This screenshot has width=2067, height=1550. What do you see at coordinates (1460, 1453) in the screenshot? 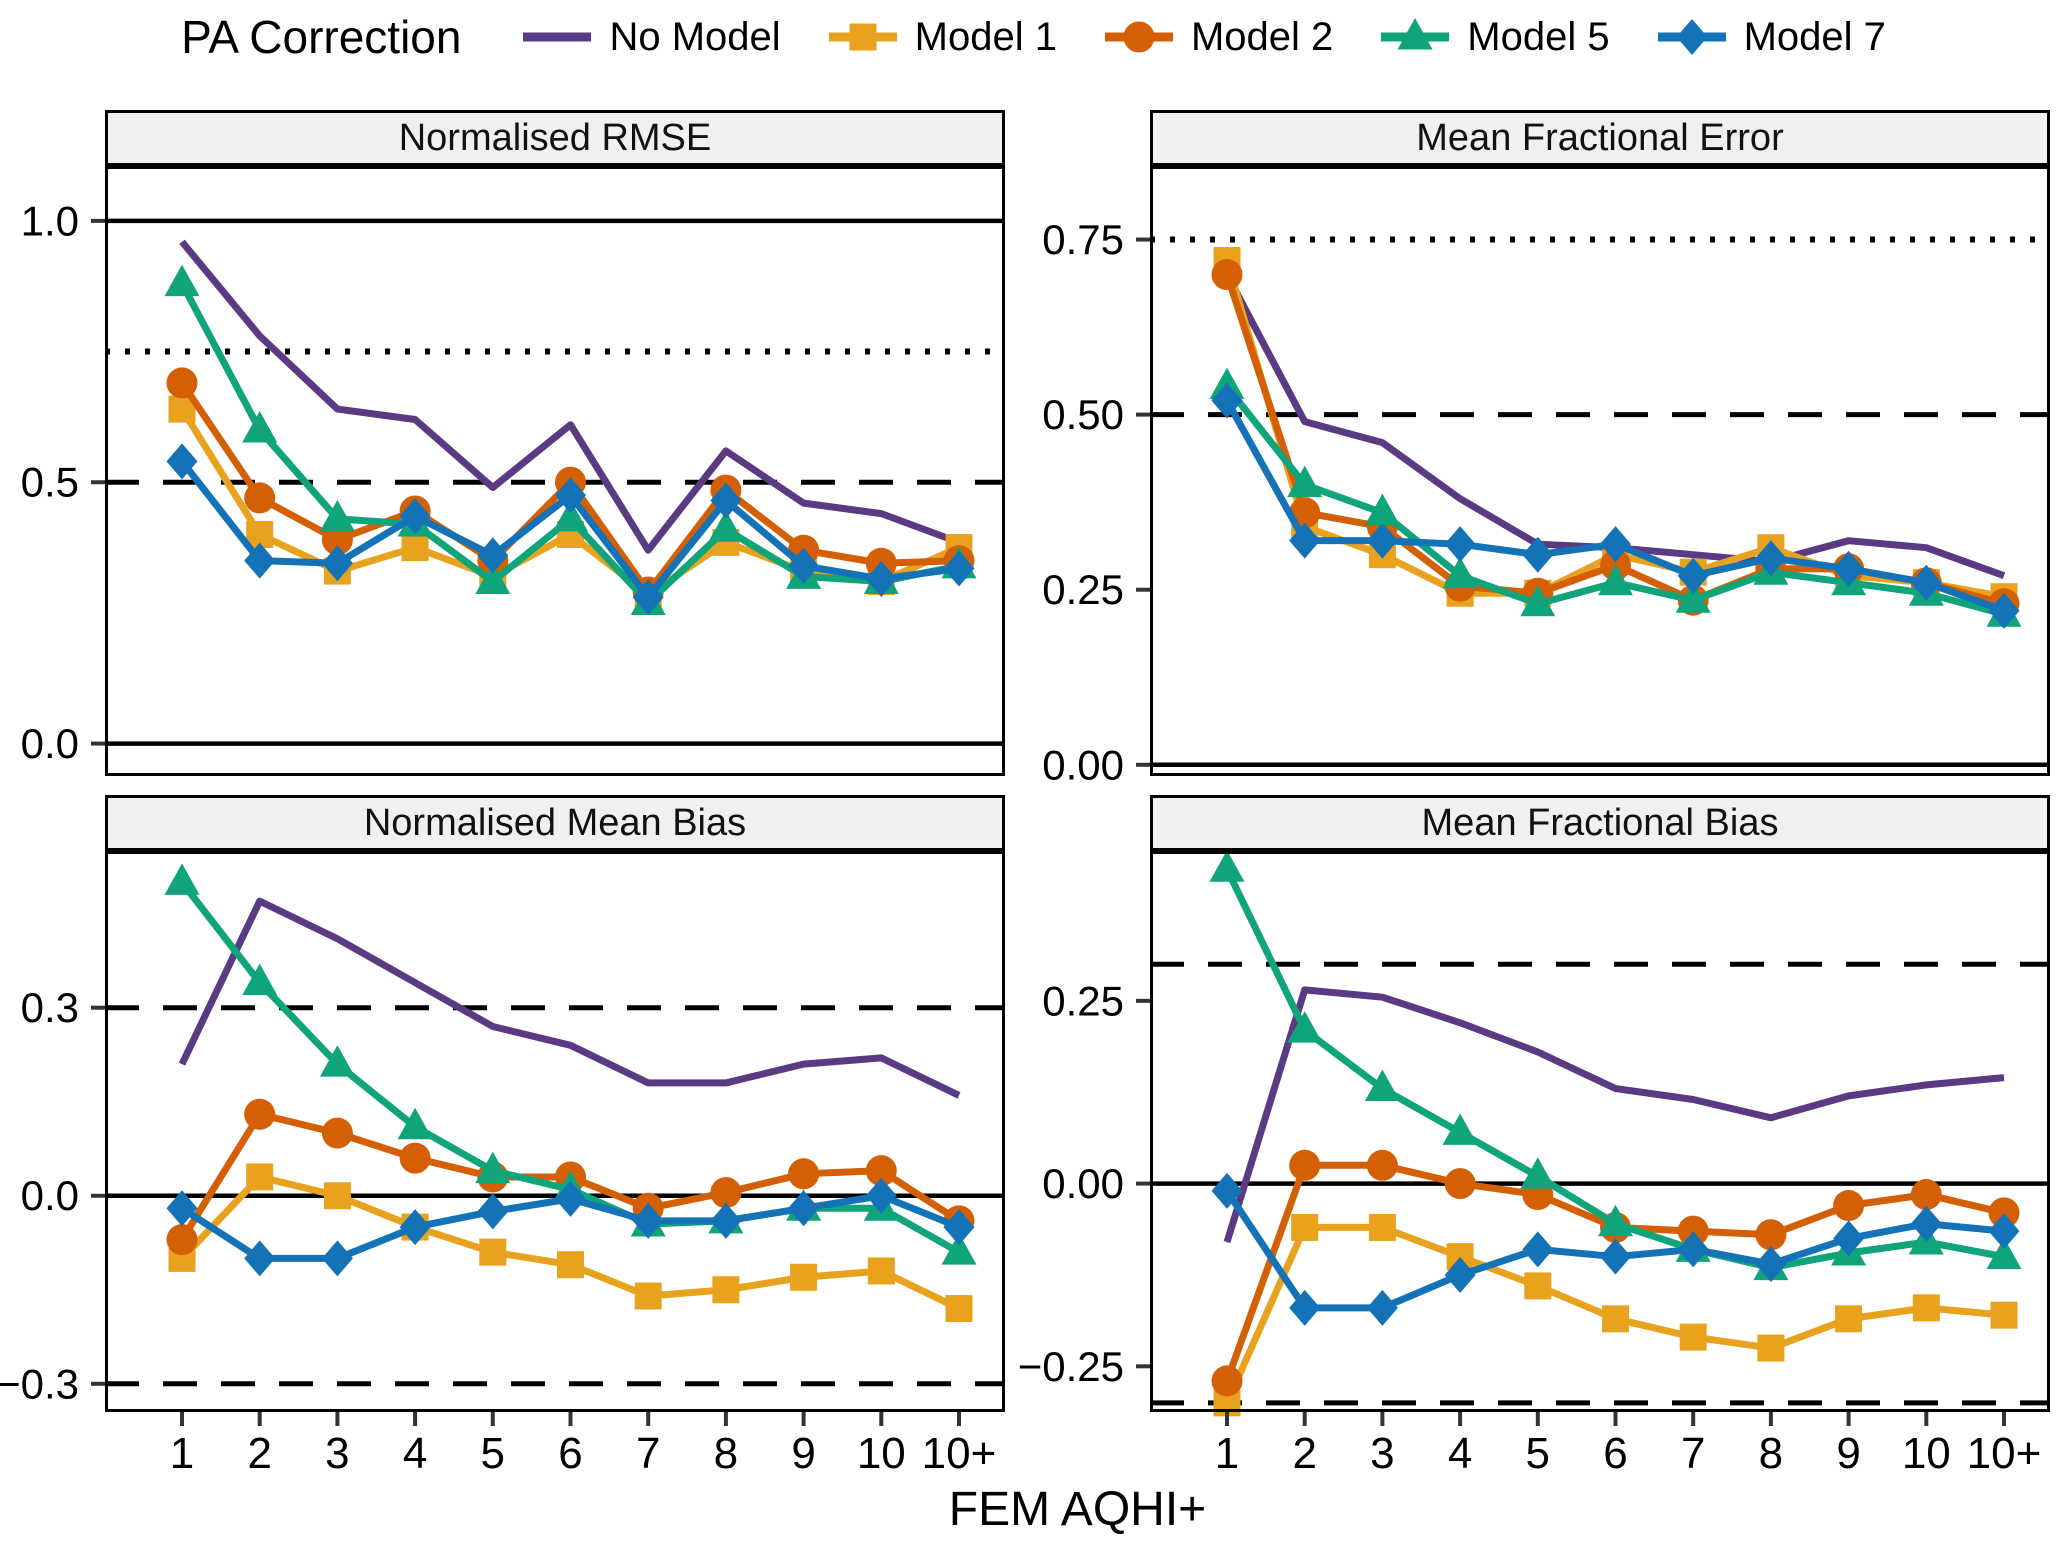
I see `x-tick-label: 4` at bounding box center [1460, 1453].